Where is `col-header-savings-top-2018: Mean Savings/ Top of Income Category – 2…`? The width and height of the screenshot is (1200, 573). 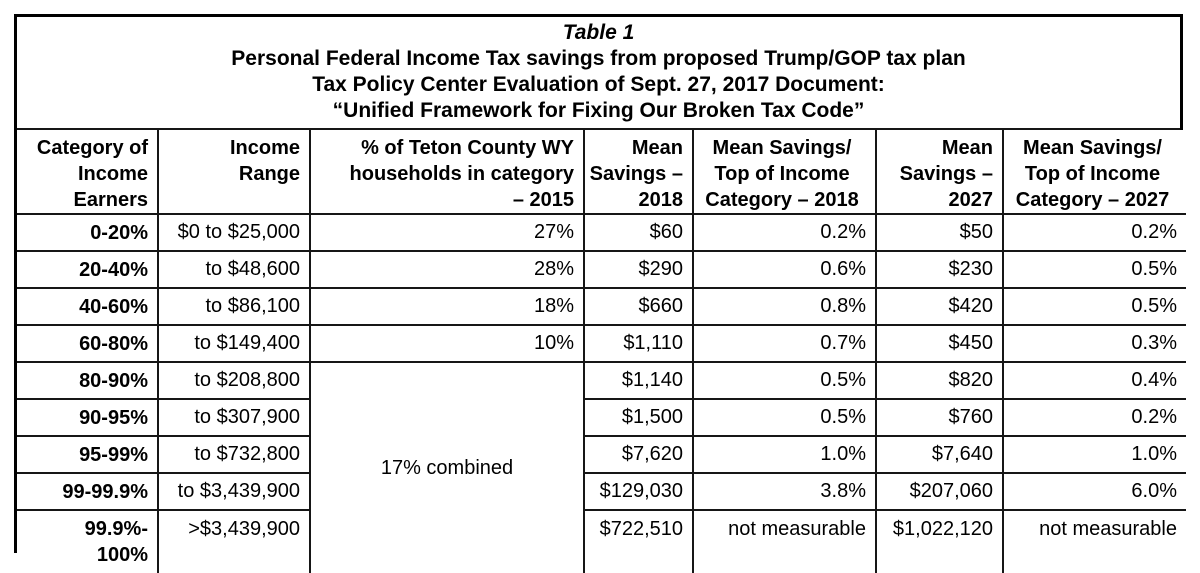
col-header-savings-top-2018: Mean Savings/ Top of Income Category – 2… is located at coordinates (784, 172).